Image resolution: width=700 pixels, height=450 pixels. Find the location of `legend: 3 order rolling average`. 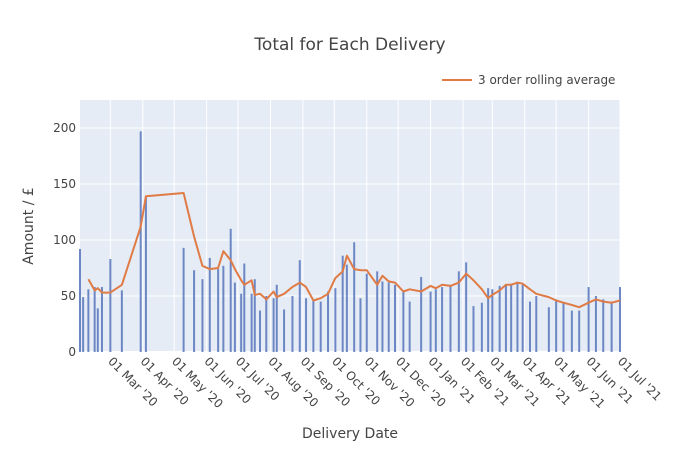

legend: 3 order rolling average is located at coordinates (528, 80).